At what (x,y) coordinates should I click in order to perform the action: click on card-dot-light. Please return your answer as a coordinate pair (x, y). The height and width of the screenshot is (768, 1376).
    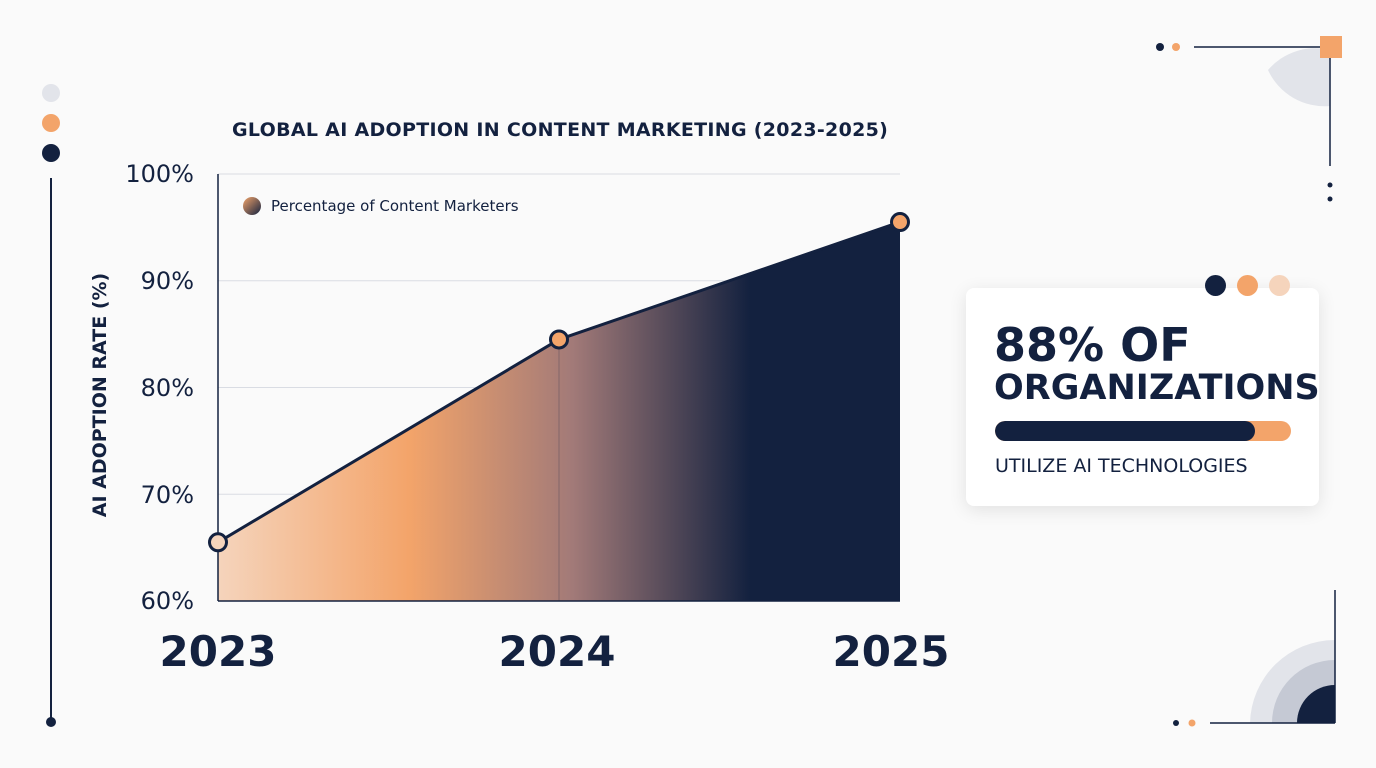
    Looking at the image, I should click on (1279, 285).